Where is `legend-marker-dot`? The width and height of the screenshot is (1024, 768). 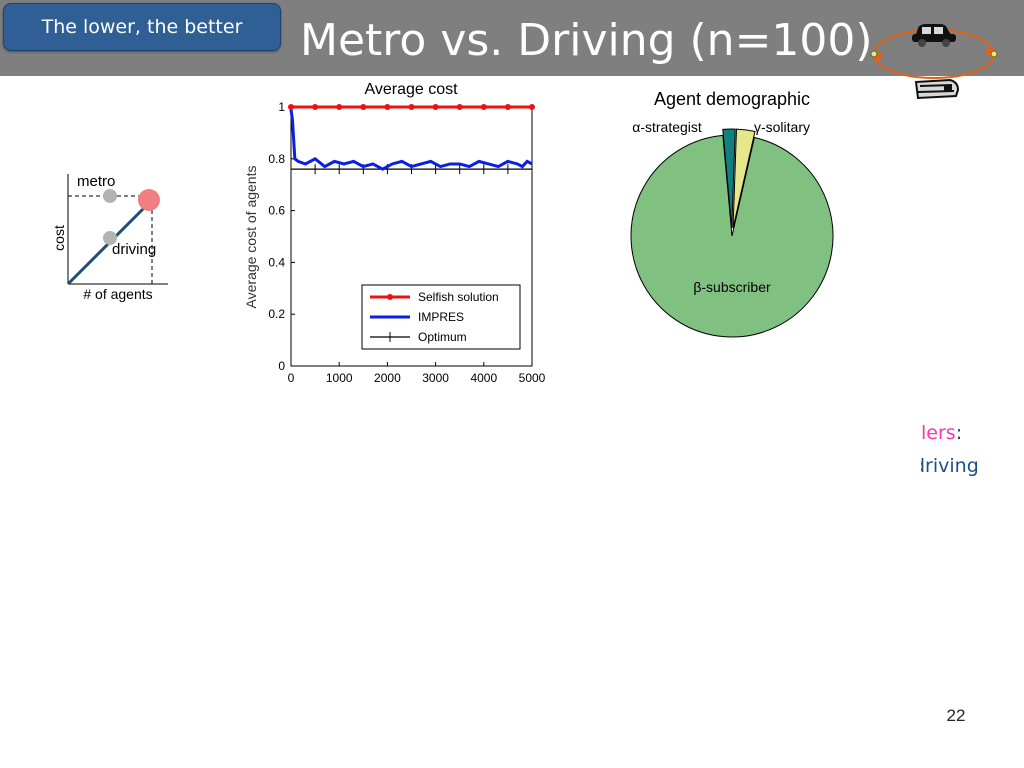
legend-marker-dot is located at coordinates (390, 297).